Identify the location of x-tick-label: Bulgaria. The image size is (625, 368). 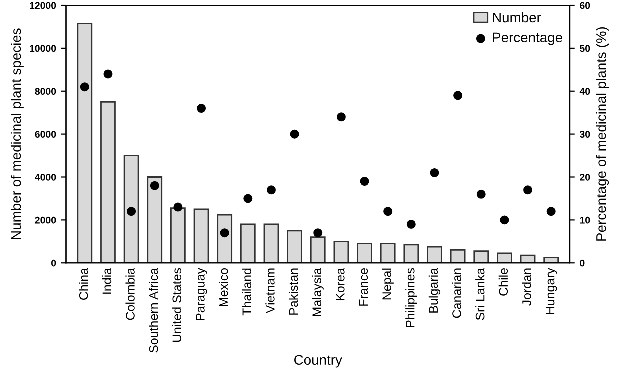
(434, 290).